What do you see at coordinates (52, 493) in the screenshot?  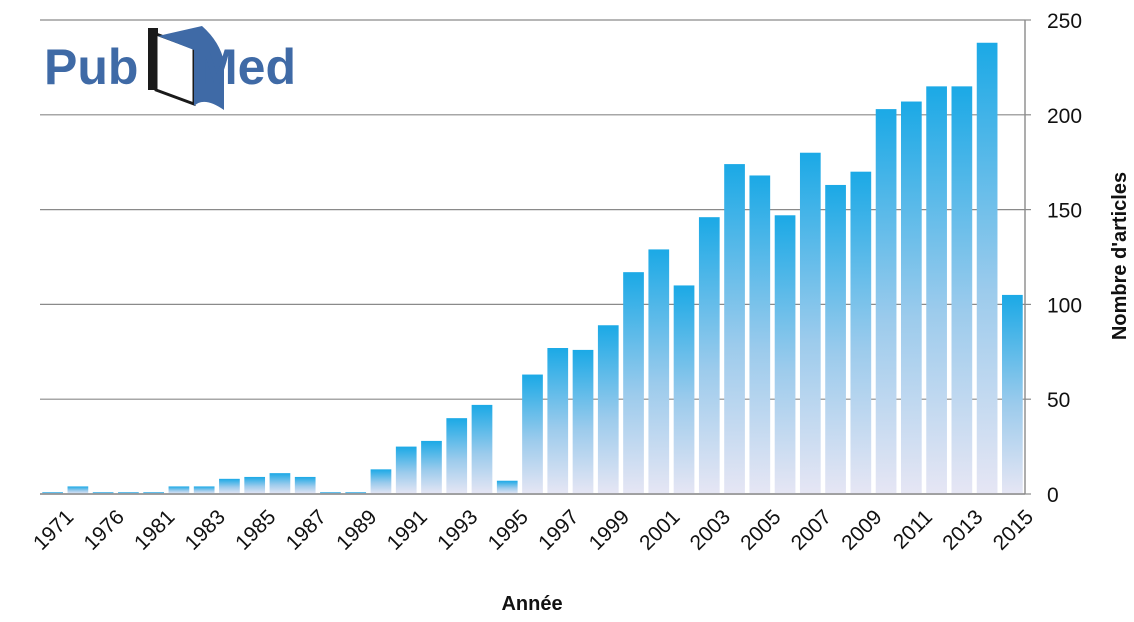 I see `bar-1971` at bounding box center [52, 493].